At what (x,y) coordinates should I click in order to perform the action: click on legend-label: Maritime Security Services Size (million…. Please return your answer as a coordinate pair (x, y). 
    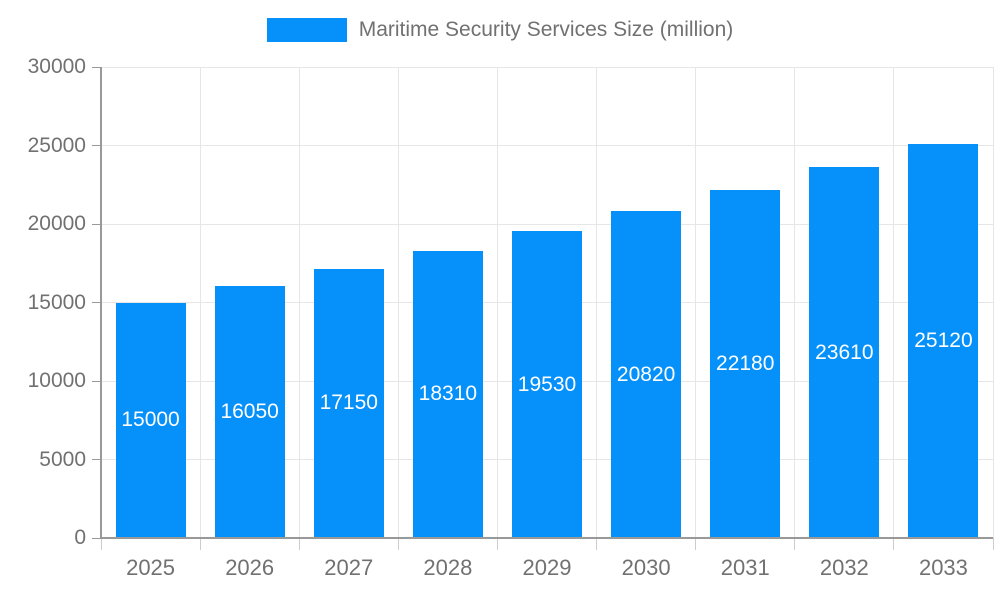
    Looking at the image, I should click on (546, 29).